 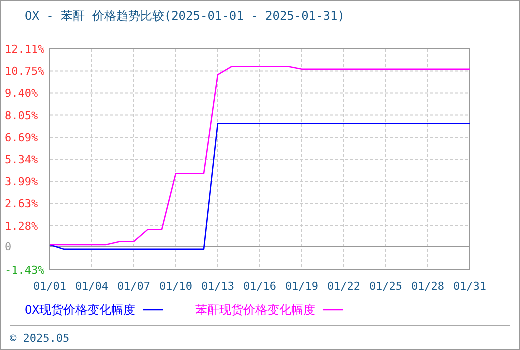 What do you see at coordinates (470, 286) in the screenshot?
I see `x-tick-label: 01/31` at bounding box center [470, 286].